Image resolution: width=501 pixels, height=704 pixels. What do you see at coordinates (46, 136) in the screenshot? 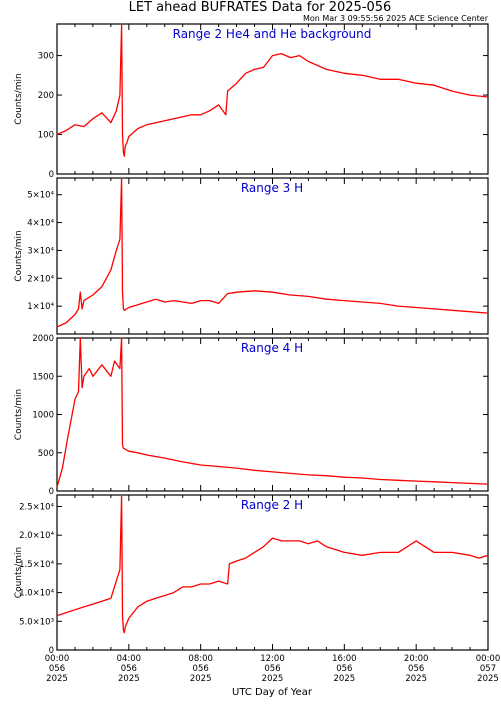
I see `y-tick-label: 100` at bounding box center [46, 136].